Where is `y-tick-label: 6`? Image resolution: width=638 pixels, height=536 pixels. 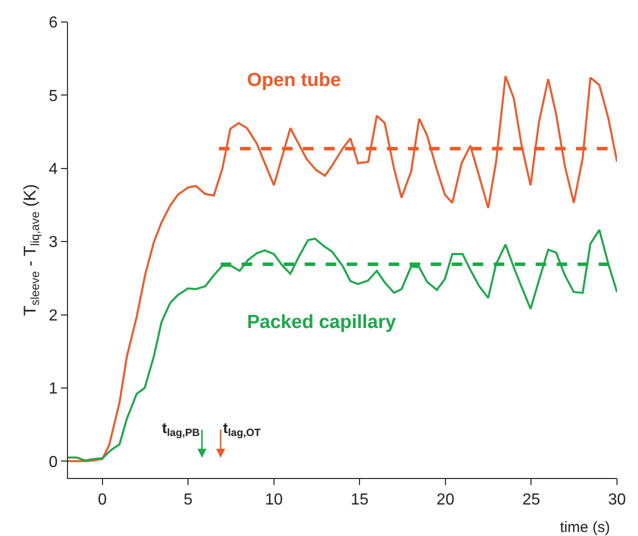 y-tick-label: 6 is located at coordinates (53, 23).